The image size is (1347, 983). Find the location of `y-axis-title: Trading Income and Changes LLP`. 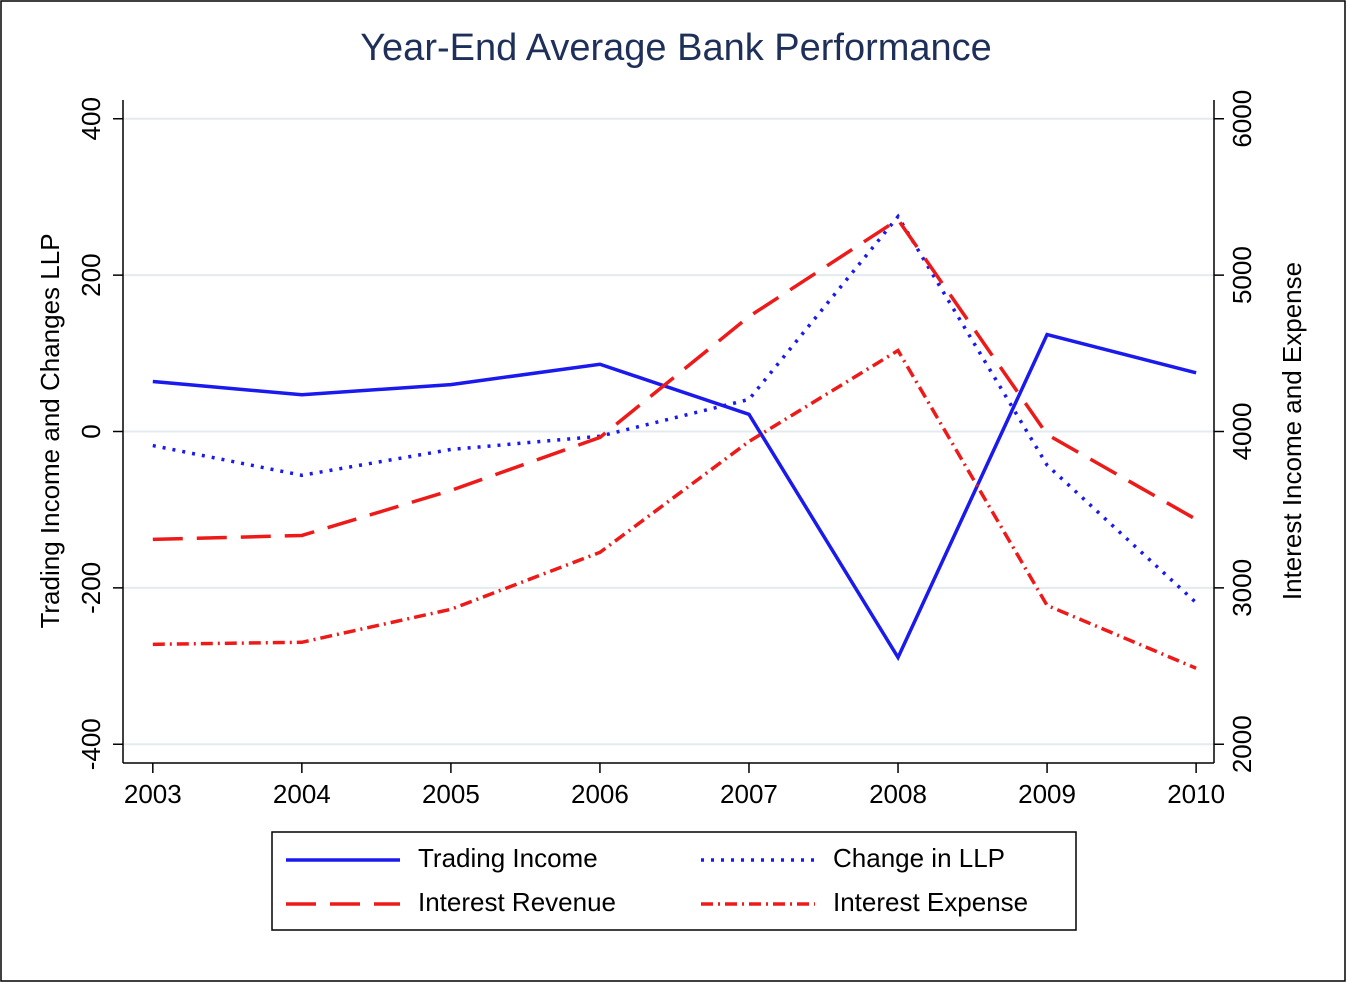

y-axis-title: Trading Income and Changes LLP is located at coordinates (50, 430).